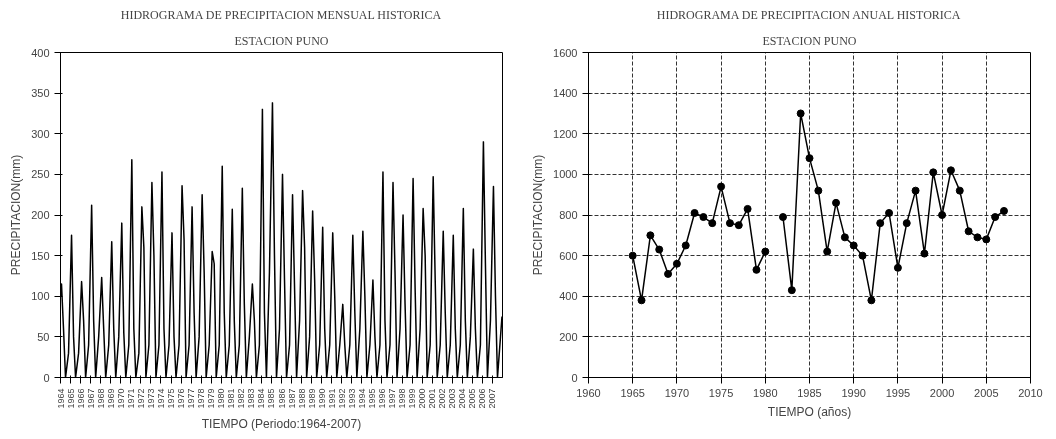 This screenshot has width=1056, height=439. Describe the element at coordinates (568, 255) in the screenshot. I see `y-tick-label: 600` at that location.